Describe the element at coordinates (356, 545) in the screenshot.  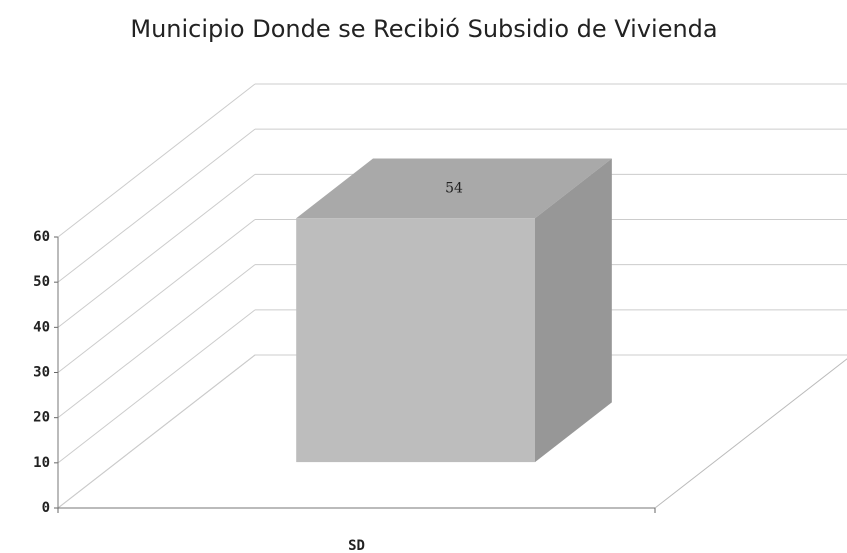
I see `x-tick-label: SD` at that location.